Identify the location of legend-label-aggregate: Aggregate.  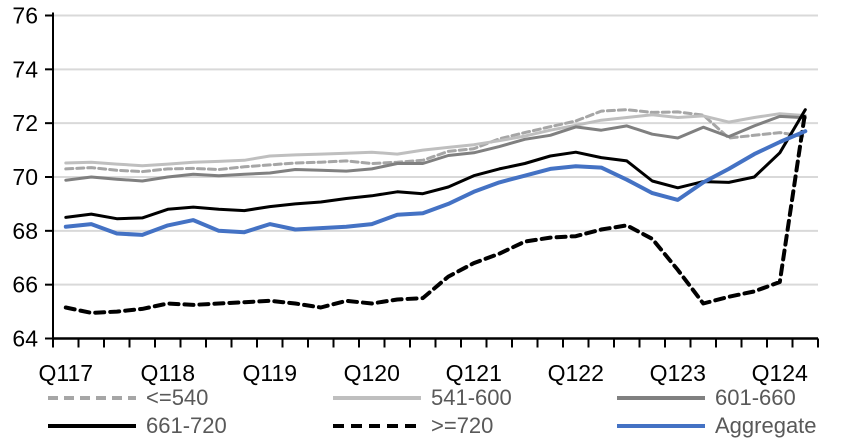
(766, 425).